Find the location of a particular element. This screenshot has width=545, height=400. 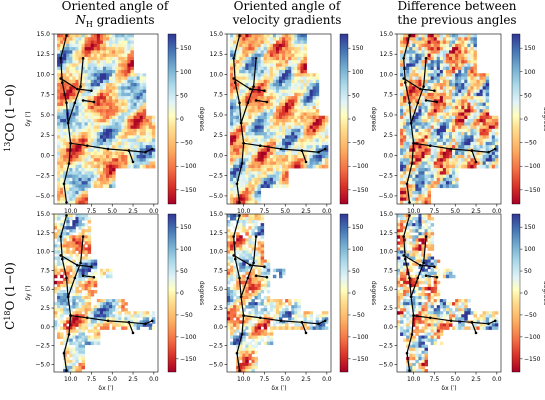

colorbar-tick-label: −100 is located at coordinates (188, 166).